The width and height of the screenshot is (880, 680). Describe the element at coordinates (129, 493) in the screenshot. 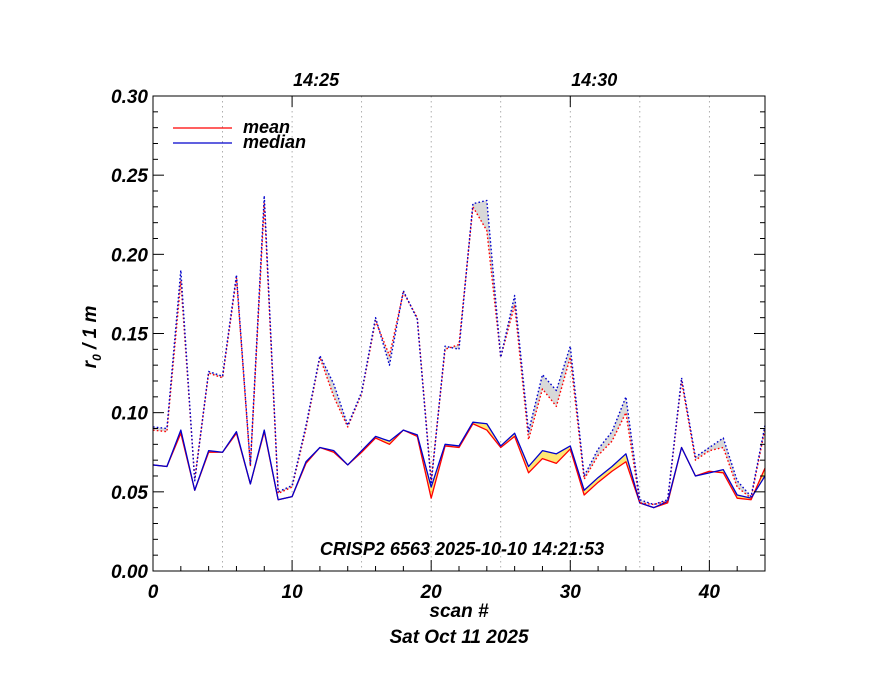

I see `y-tick-label: 0.05` at that location.